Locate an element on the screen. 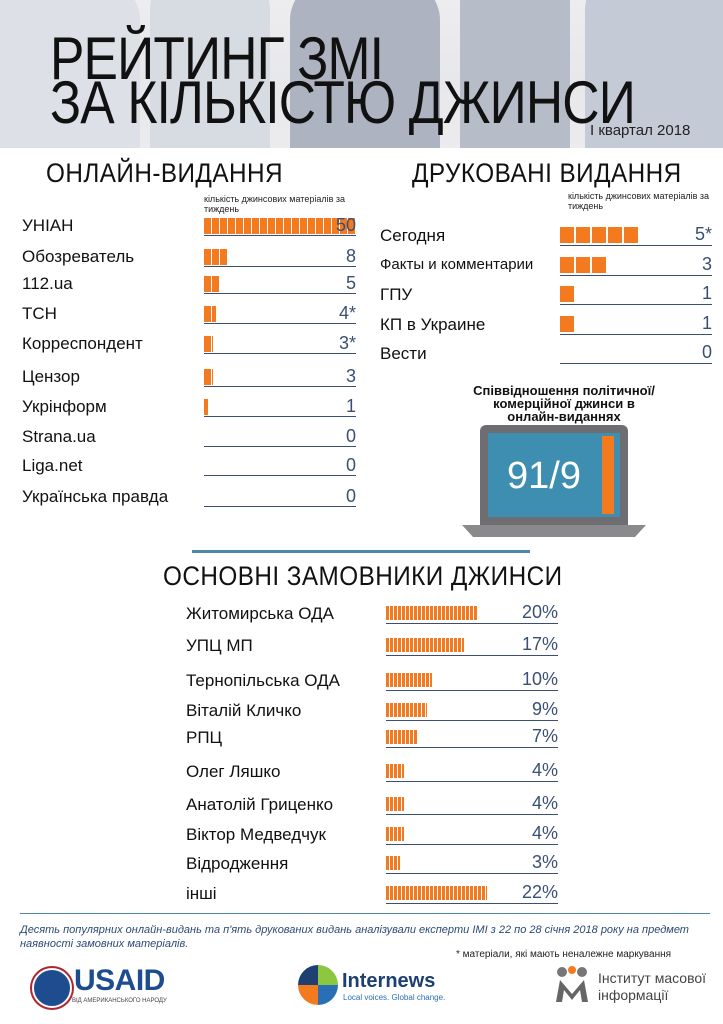 The image size is (723, 1024). online-section-title: ОНЛАЙН-ВИДАННЯ is located at coordinates (165, 173).